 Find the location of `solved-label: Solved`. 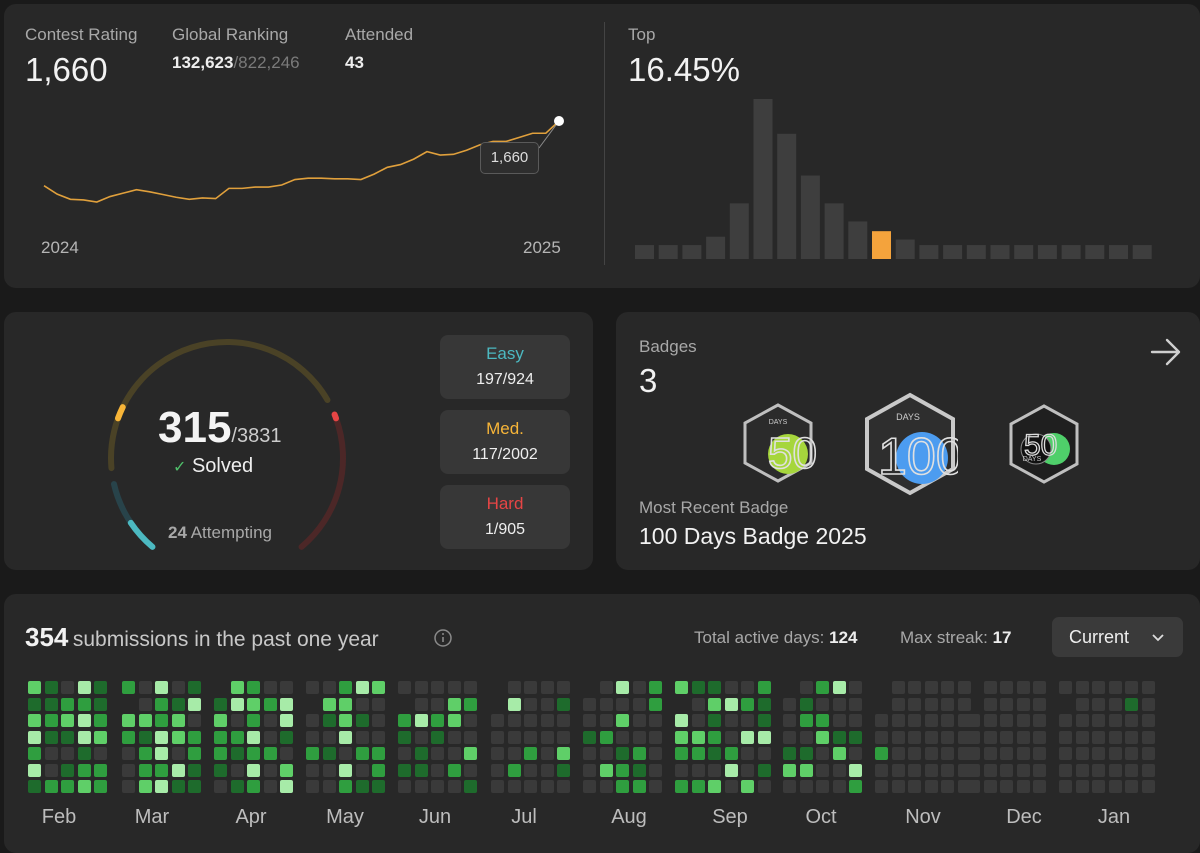

solved-label: Solved is located at coordinates (222, 466).